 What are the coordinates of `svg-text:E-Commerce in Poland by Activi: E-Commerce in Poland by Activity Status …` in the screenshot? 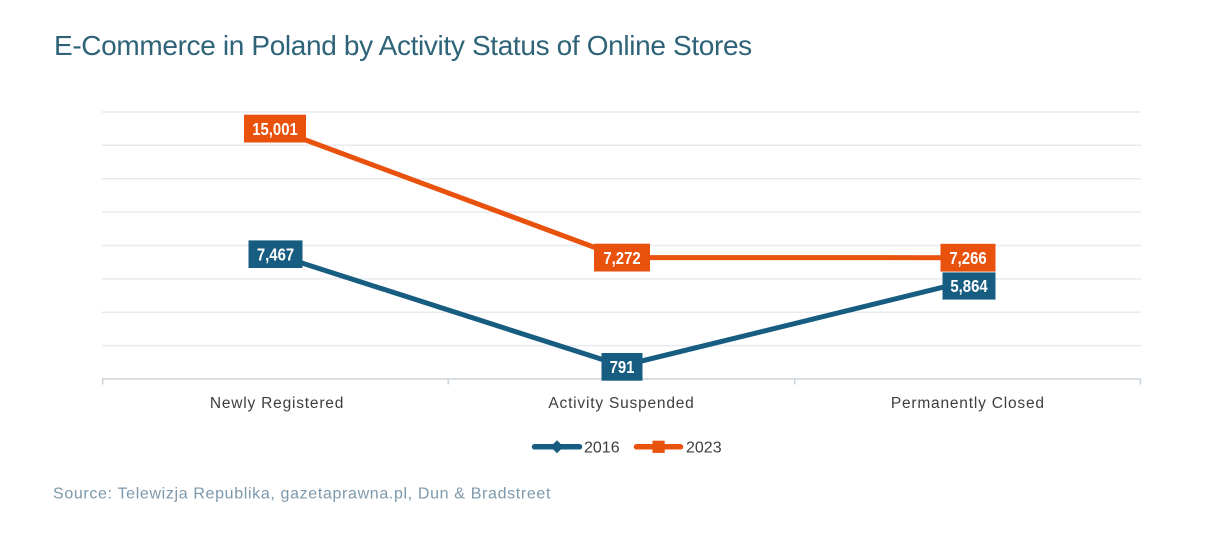 It's located at (403, 45).